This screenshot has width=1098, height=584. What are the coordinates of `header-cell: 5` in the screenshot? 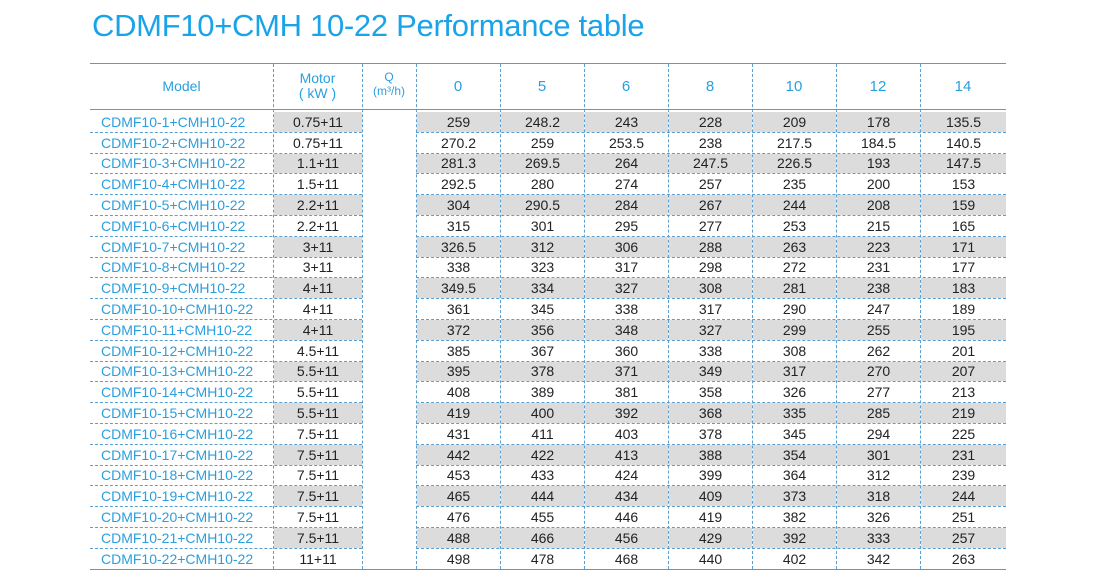 It's located at (542, 86).